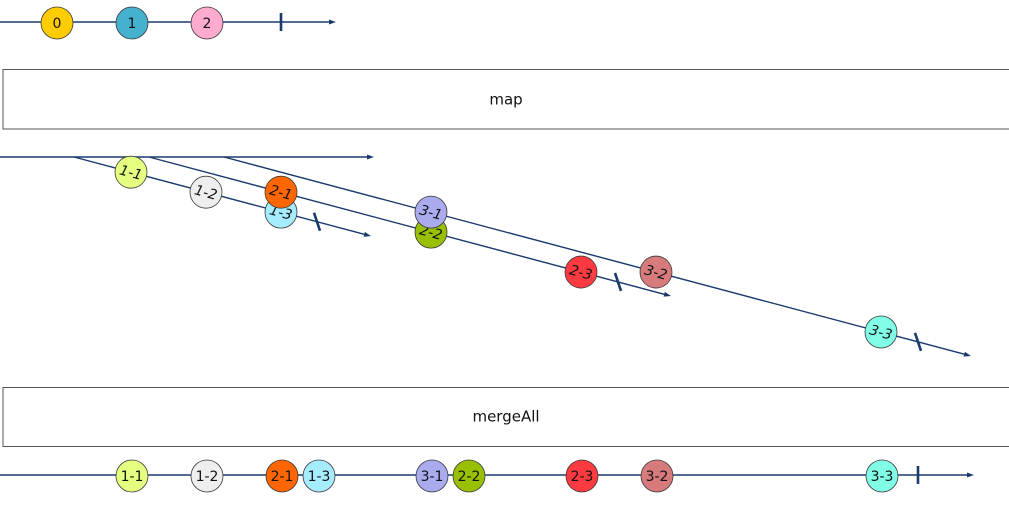 This screenshot has width=1009, height=512. I want to click on output-marble-3-1-label: 3-1, so click(432, 477).